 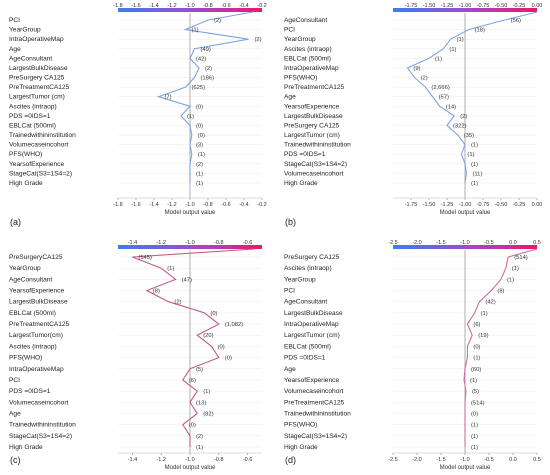 I want to click on panel-tag: (d), so click(x=290, y=460).